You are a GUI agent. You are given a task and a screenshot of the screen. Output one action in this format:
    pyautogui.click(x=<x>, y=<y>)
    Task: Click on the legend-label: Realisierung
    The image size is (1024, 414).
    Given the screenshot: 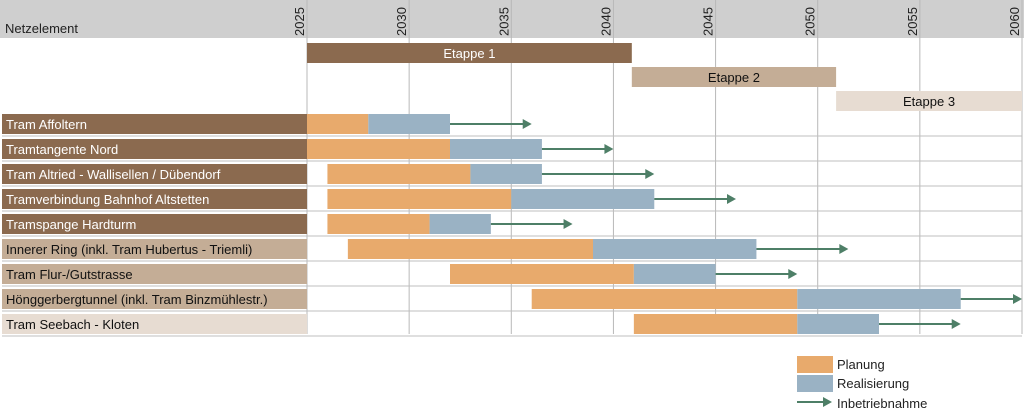 What is the action you would take?
    pyautogui.click(x=873, y=383)
    